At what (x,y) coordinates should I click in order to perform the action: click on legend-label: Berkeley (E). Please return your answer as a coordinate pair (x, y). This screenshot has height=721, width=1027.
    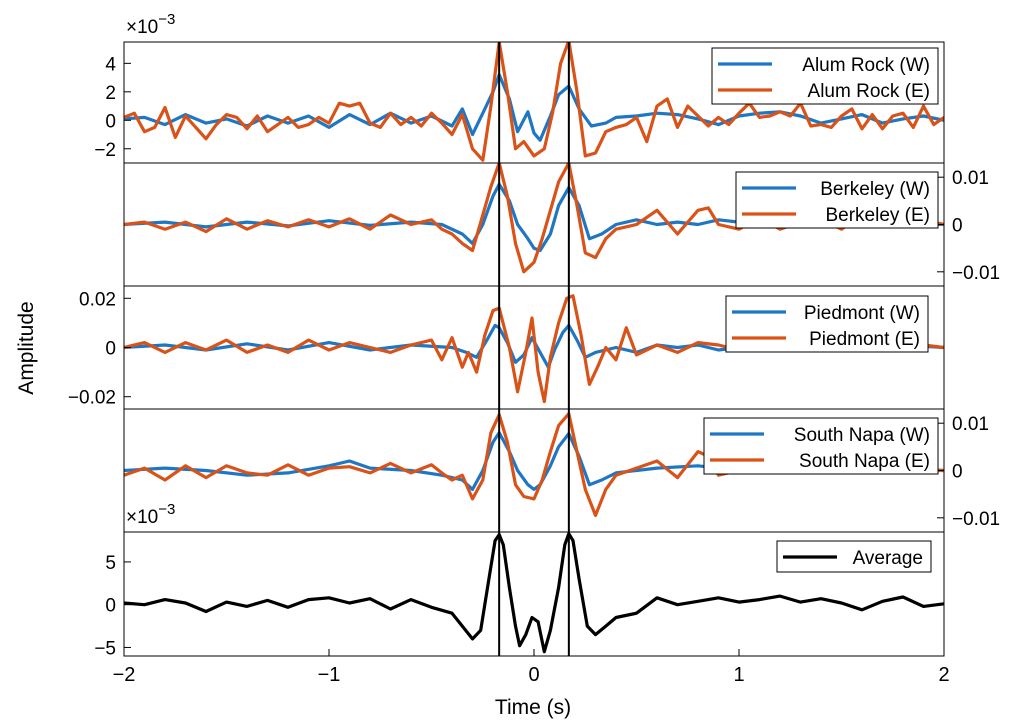
    Looking at the image, I should click on (877, 215).